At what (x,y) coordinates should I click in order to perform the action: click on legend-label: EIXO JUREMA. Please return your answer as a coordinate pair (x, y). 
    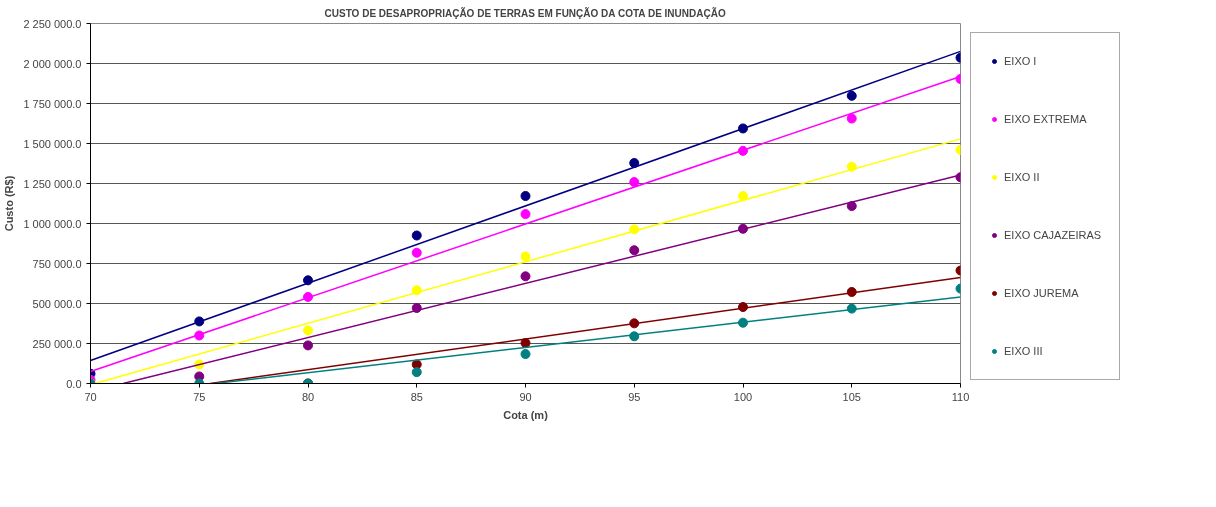
    Looking at the image, I should click on (1041, 293).